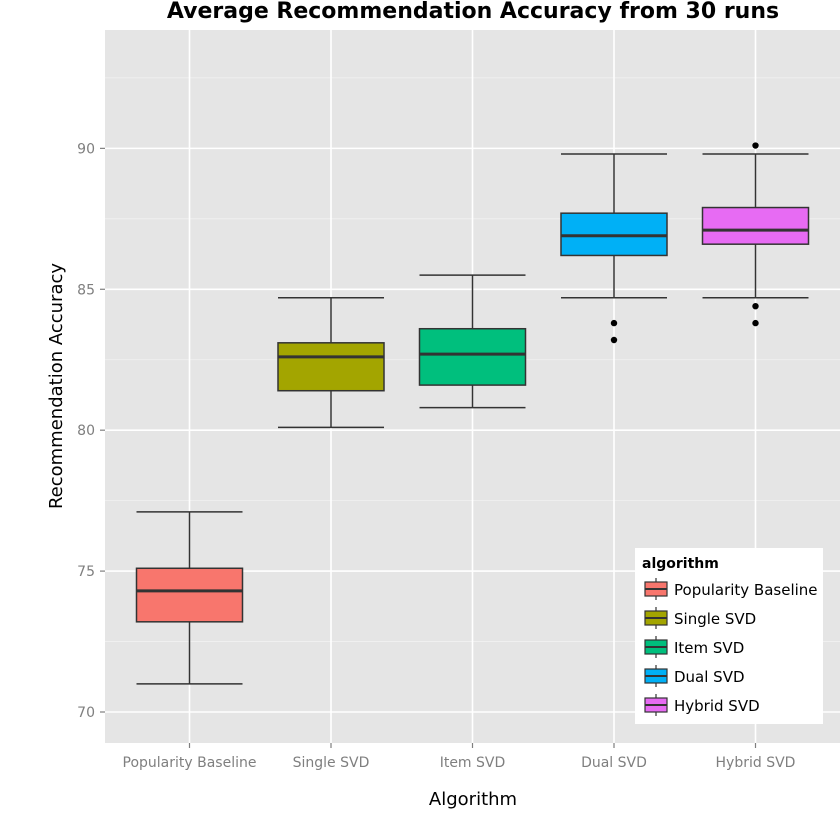 The image size is (840, 840). Describe the element at coordinates (715, 619) in the screenshot. I see `legend-label: Single SVD` at that location.